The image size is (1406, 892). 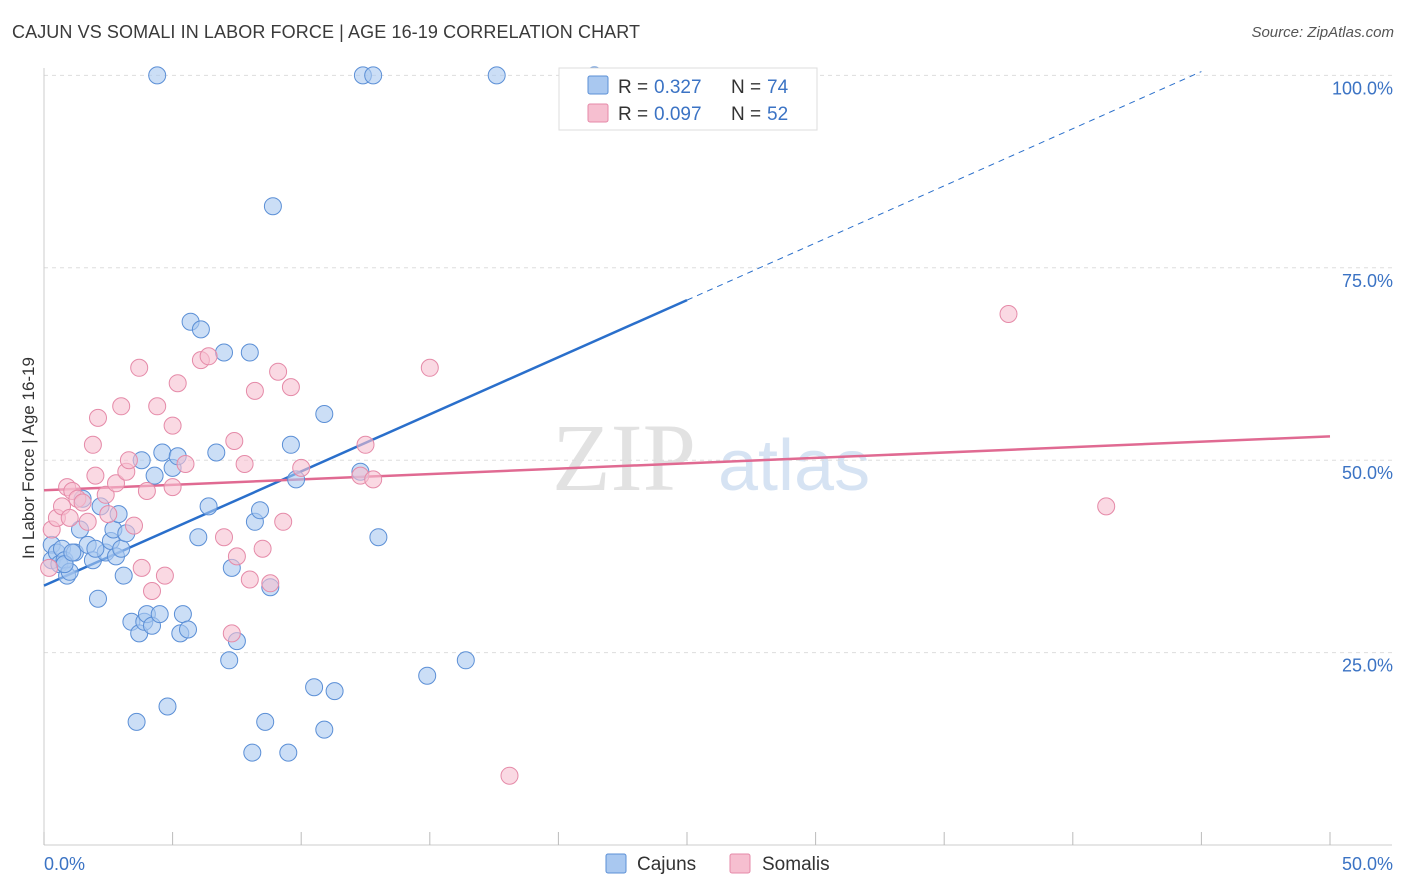 I want to click on legend-n-value-somalis: 52, so click(x=777, y=114).